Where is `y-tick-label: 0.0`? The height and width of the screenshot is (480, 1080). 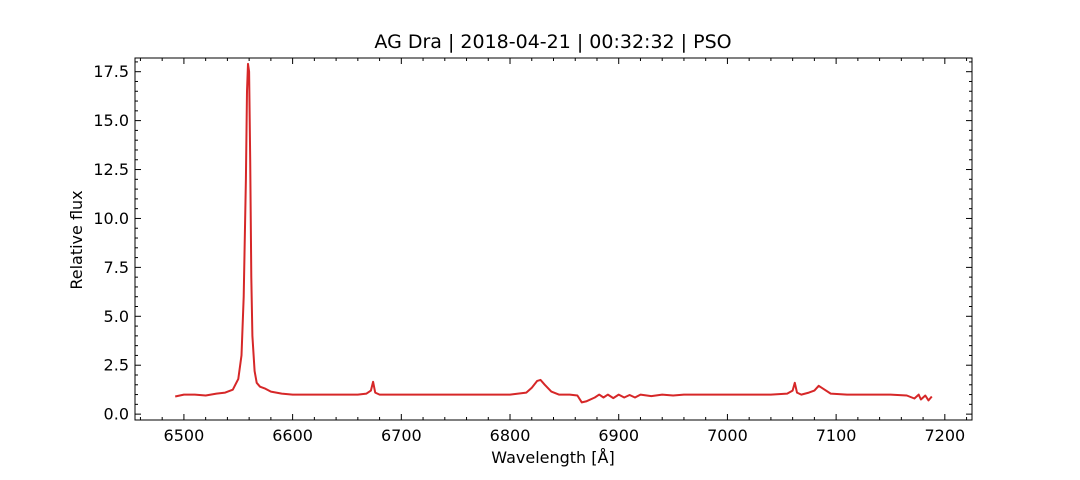 y-tick-label: 0.0 is located at coordinates (116, 414).